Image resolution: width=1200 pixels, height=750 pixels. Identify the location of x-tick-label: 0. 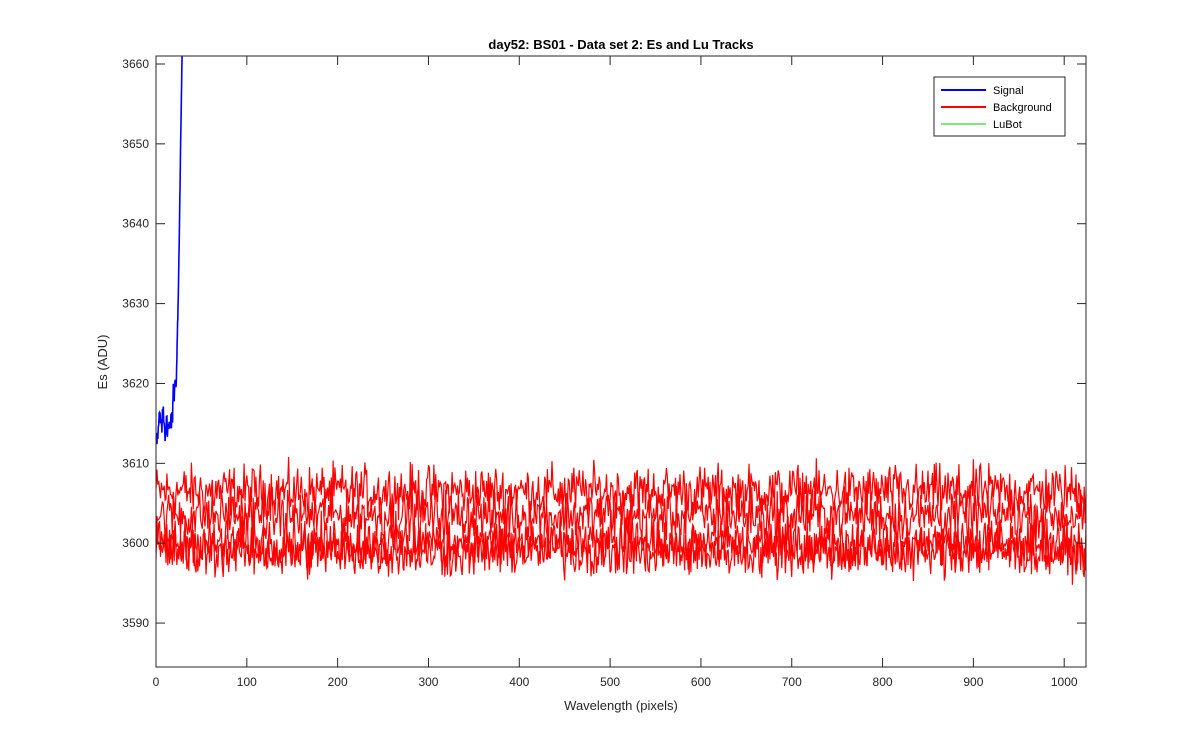
(156, 682).